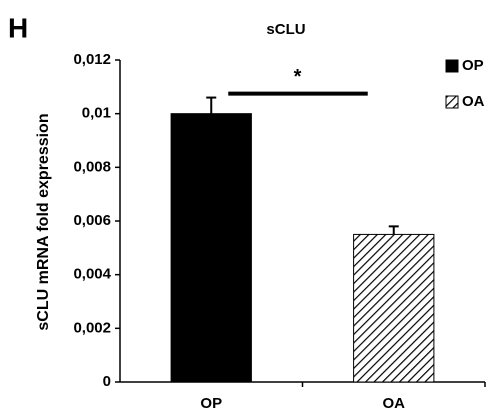 This screenshot has height=418, width=491. Describe the element at coordinates (298, 77) in the screenshot. I see `annotation: *` at that location.